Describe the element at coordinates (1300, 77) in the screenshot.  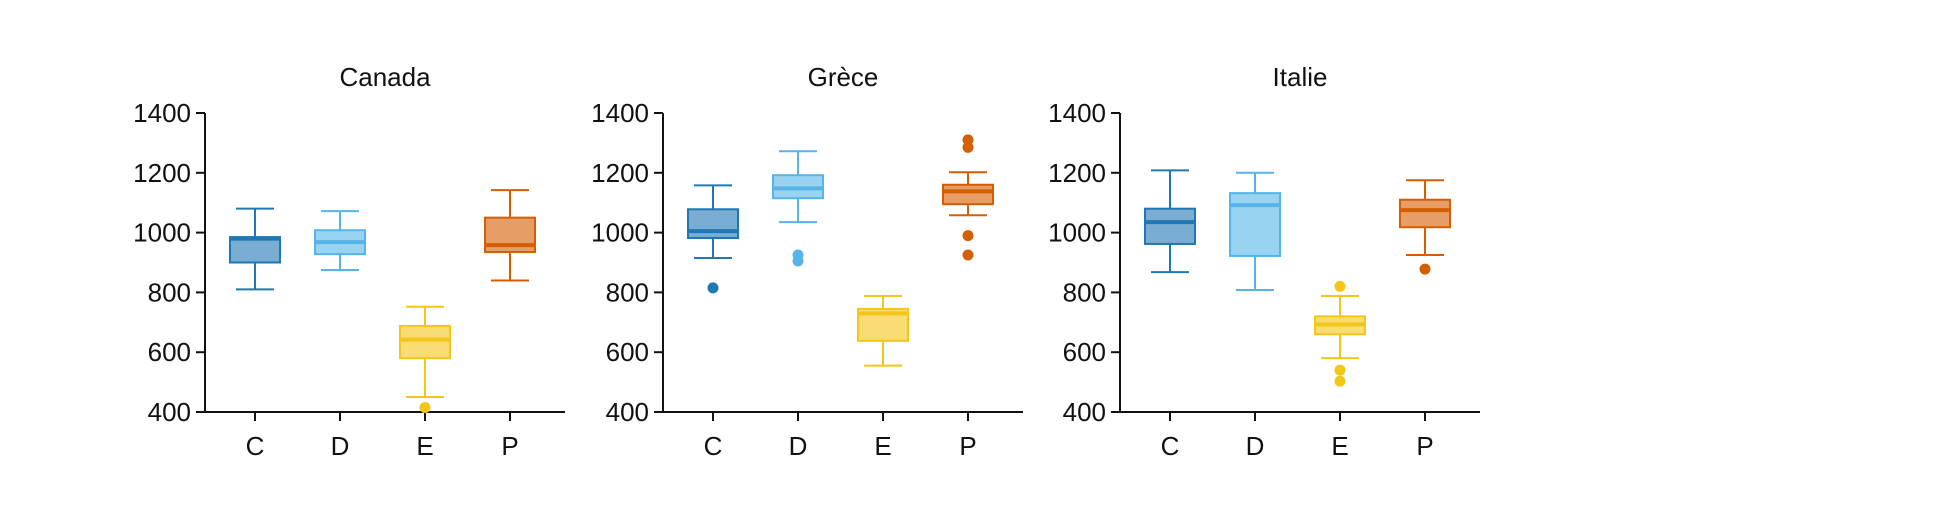
I see `panel-title: Italie` at that location.